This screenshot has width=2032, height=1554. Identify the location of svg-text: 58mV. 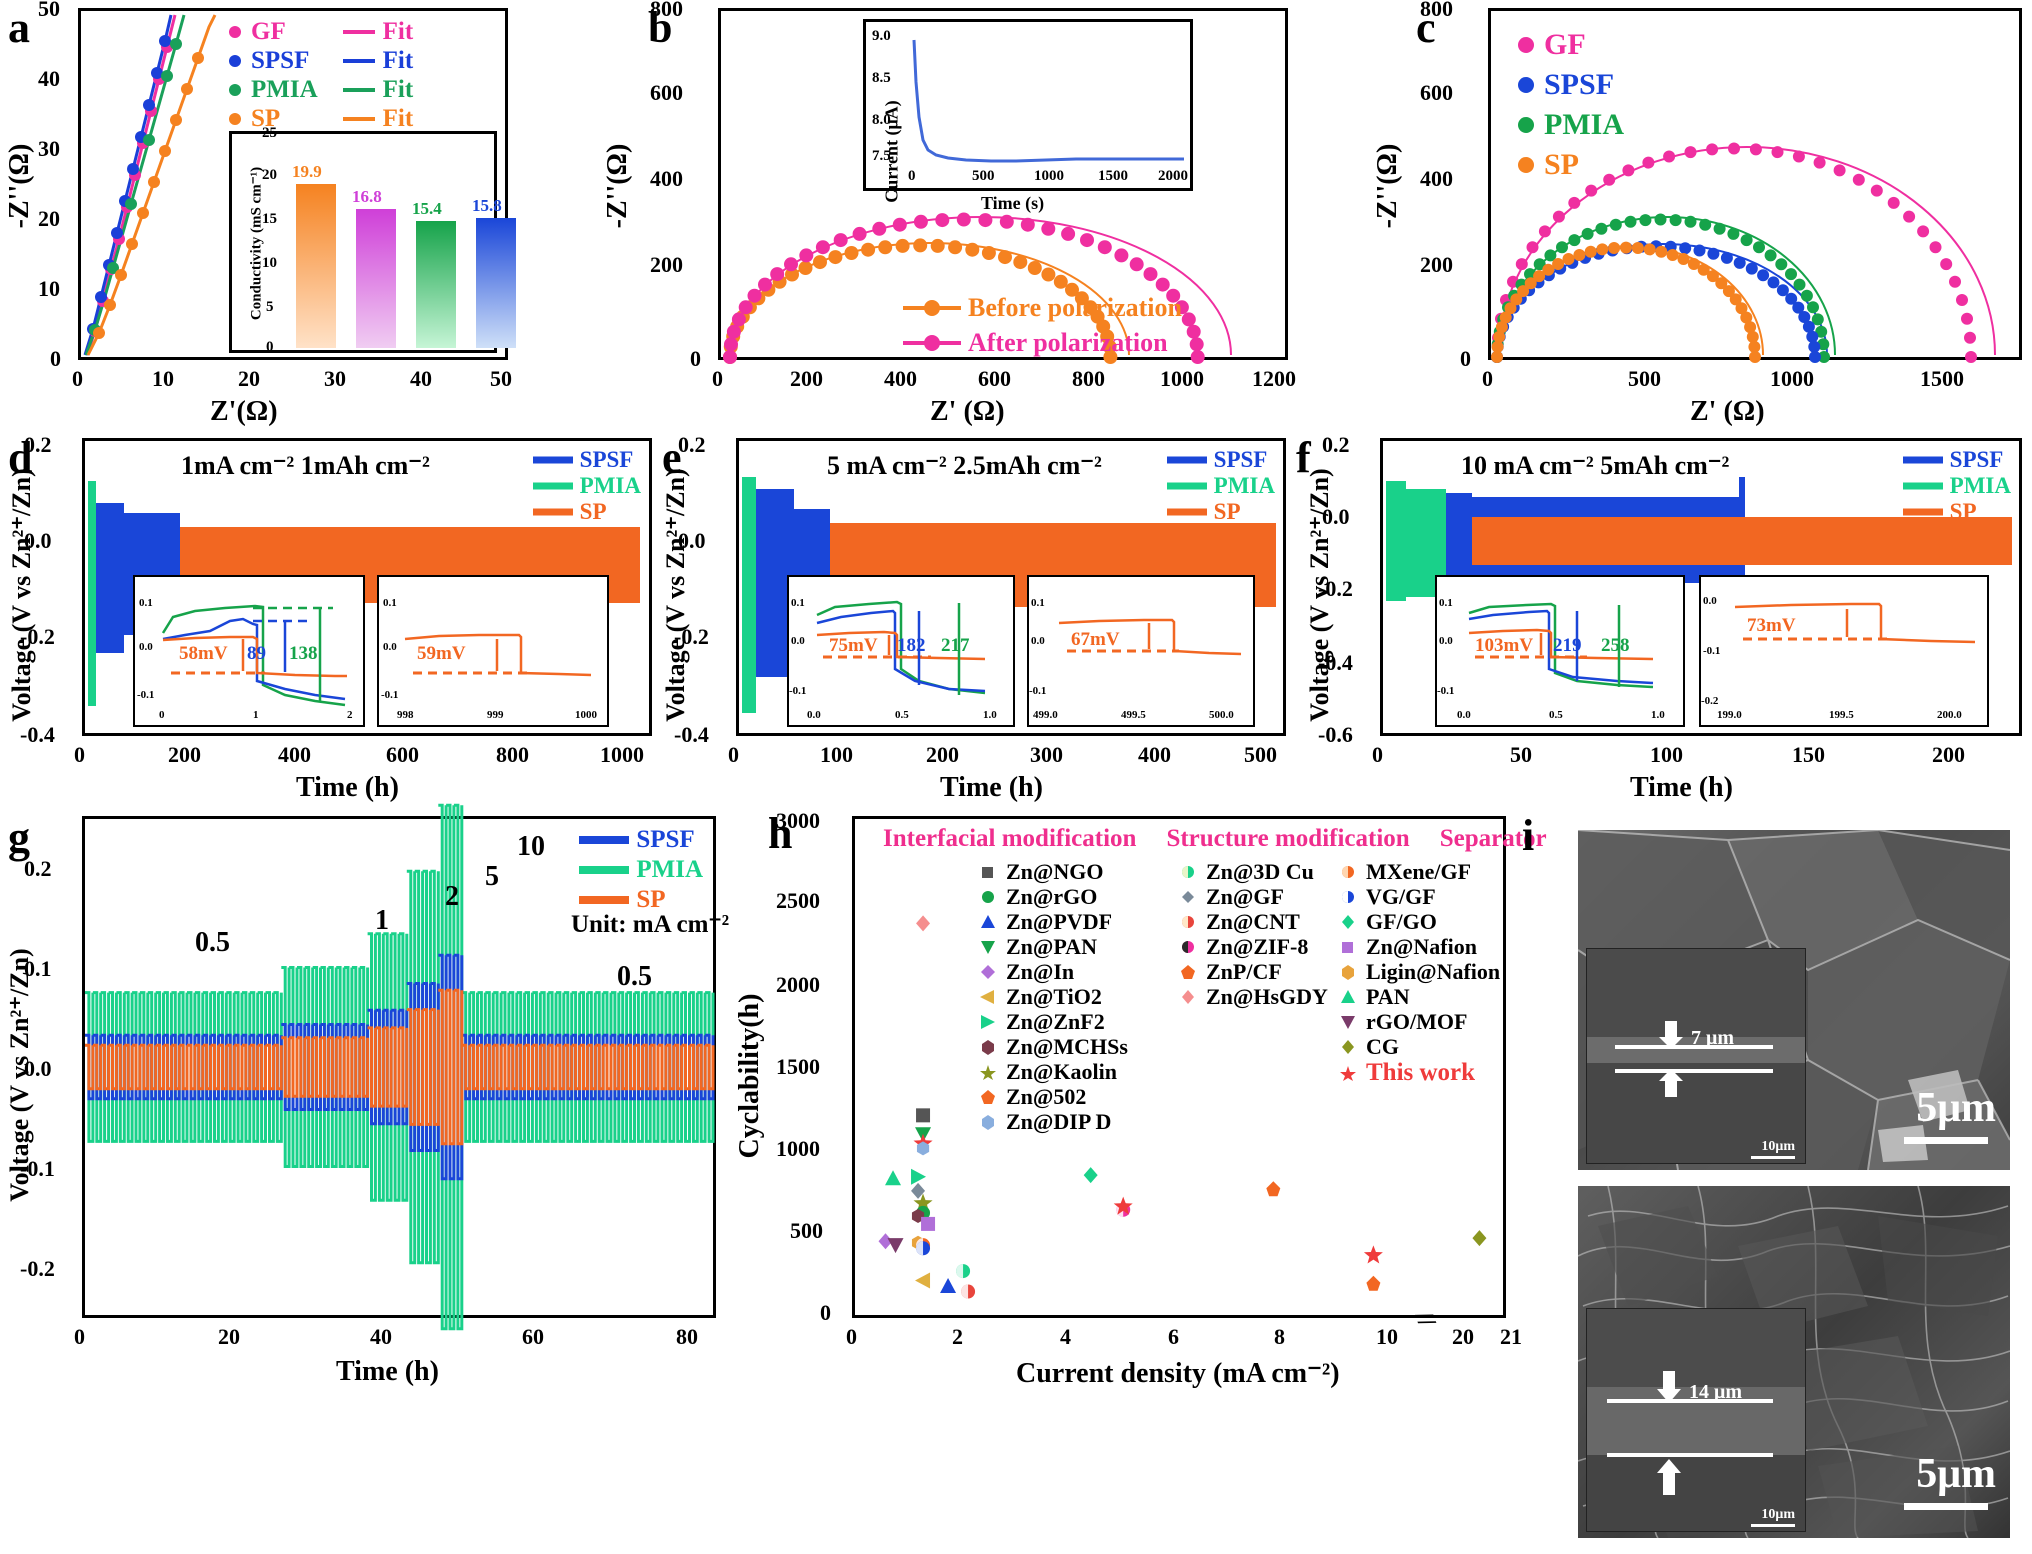
(203, 653).